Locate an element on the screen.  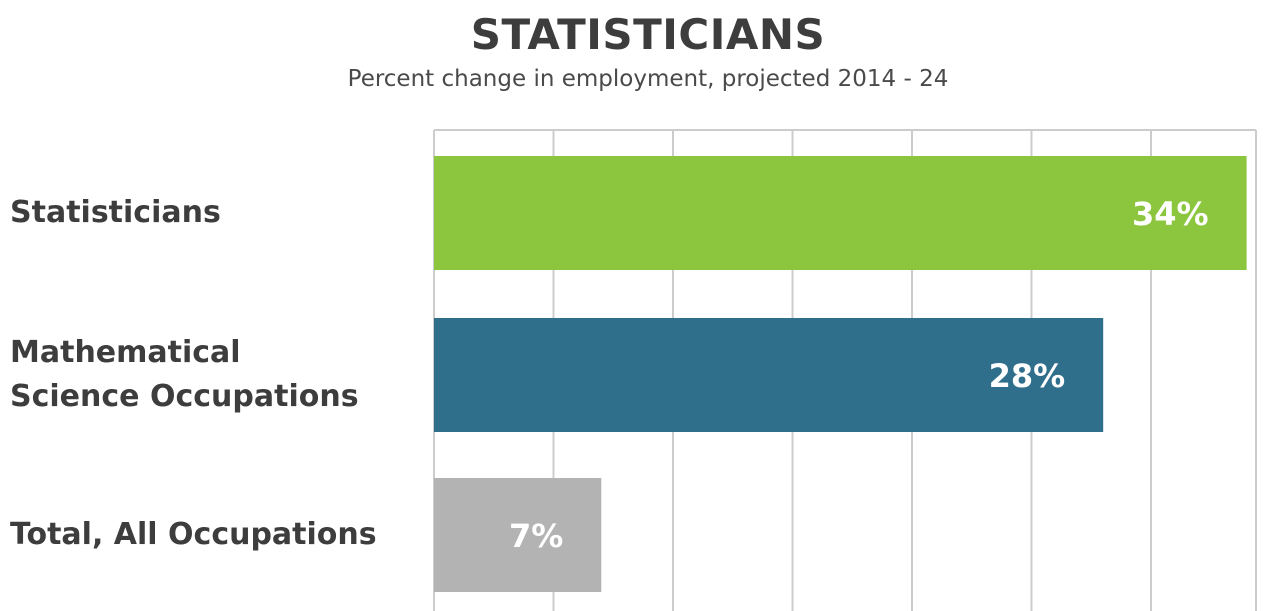
data-label: 28% is located at coordinates (1027, 376).